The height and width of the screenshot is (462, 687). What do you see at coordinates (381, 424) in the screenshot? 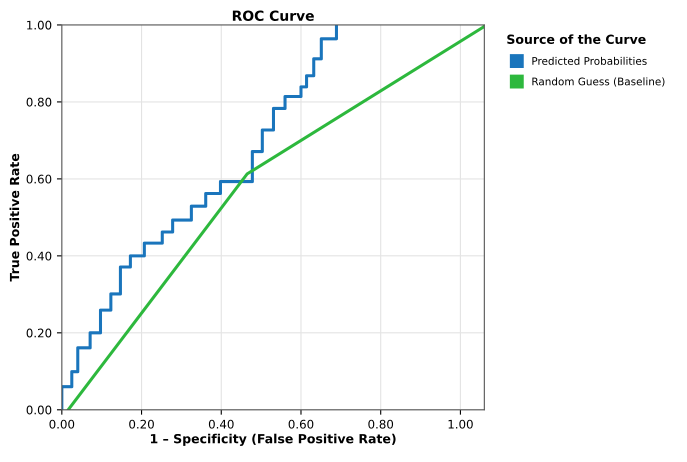
I see `x-tick-label: 0.80` at bounding box center [381, 424].